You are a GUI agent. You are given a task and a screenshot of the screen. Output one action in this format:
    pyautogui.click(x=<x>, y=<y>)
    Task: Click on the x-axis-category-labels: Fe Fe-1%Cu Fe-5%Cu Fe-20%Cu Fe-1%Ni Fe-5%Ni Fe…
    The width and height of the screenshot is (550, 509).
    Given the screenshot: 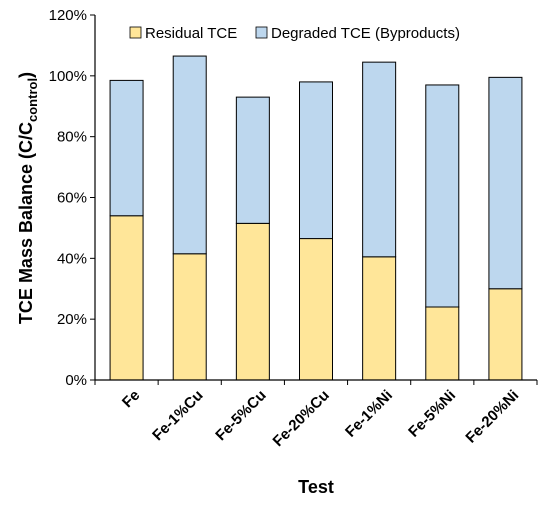 What is the action you would take?
    pyautogui.click(x=320, y=418)
    